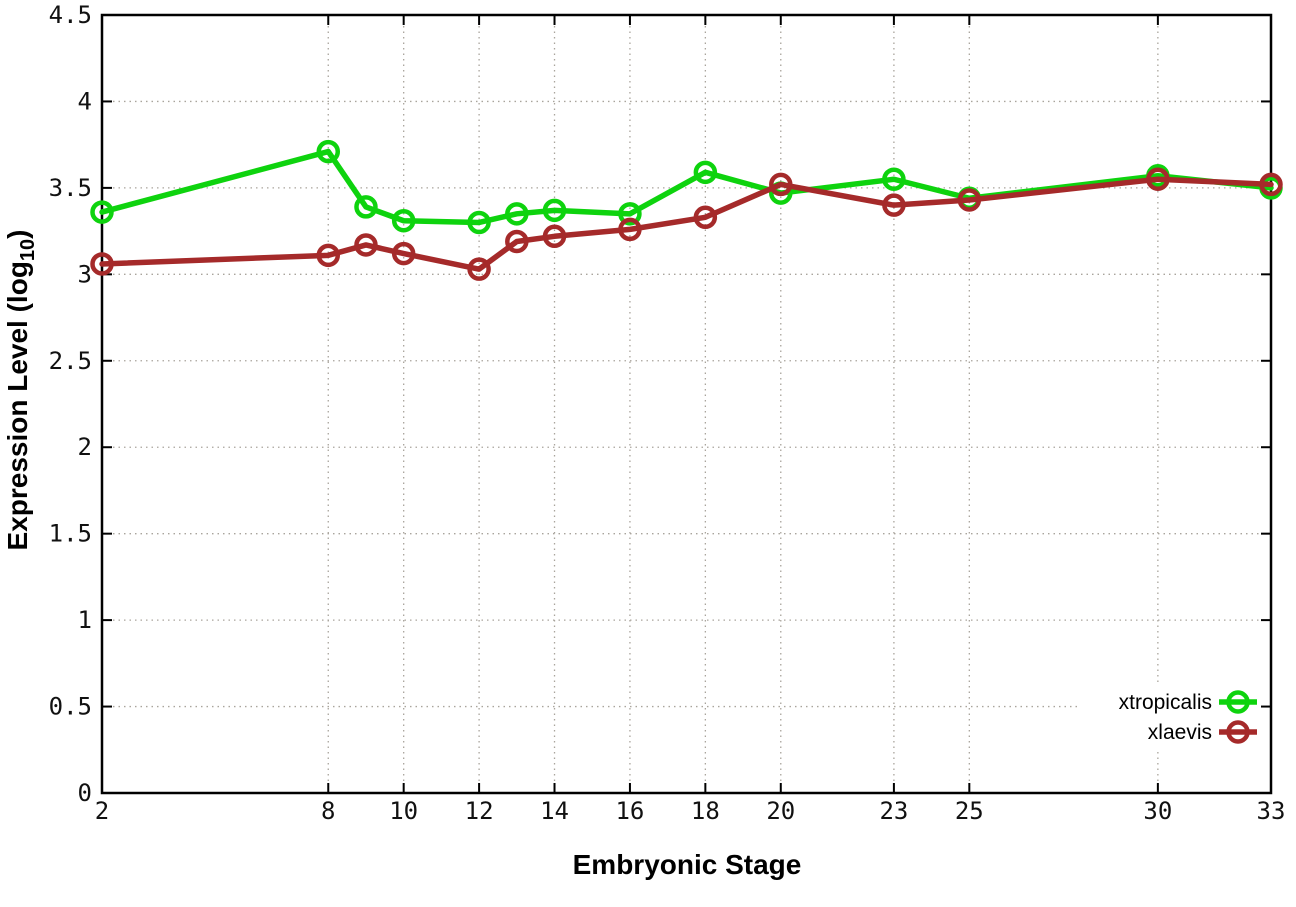  Describe the element at coordinates (554, 811) in the screenshot. I see `x-tick-label: 14` at that location.